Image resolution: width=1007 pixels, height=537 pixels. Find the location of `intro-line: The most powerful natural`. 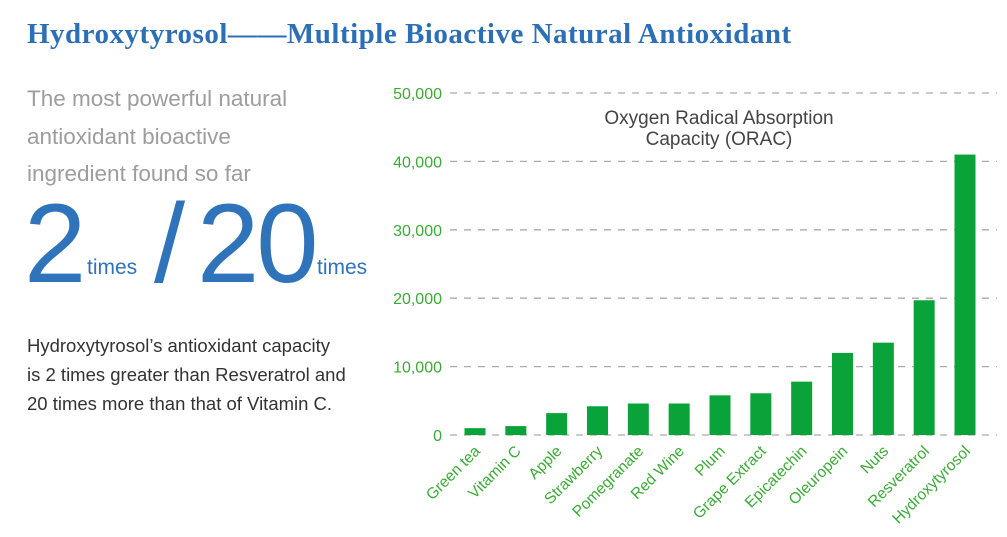

intro-line: The most powerful natural is located at coordinates (157, 98).